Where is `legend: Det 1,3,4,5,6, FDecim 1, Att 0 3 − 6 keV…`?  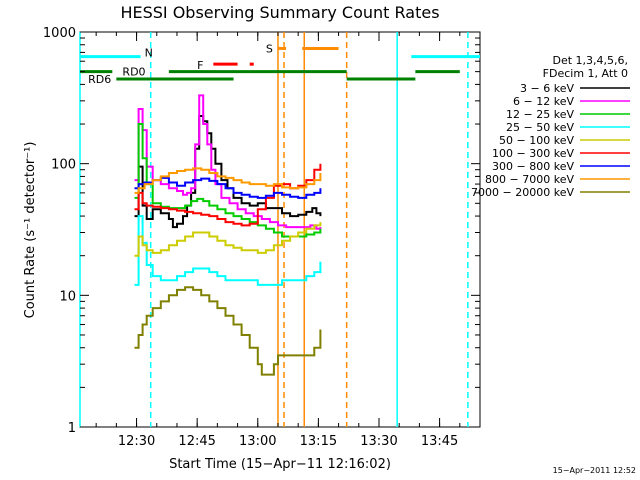
legend: Det 1,3,4,5,6, FDecim 1, Att 0 3 − 6 keV… is located at coordinates (550, 126).